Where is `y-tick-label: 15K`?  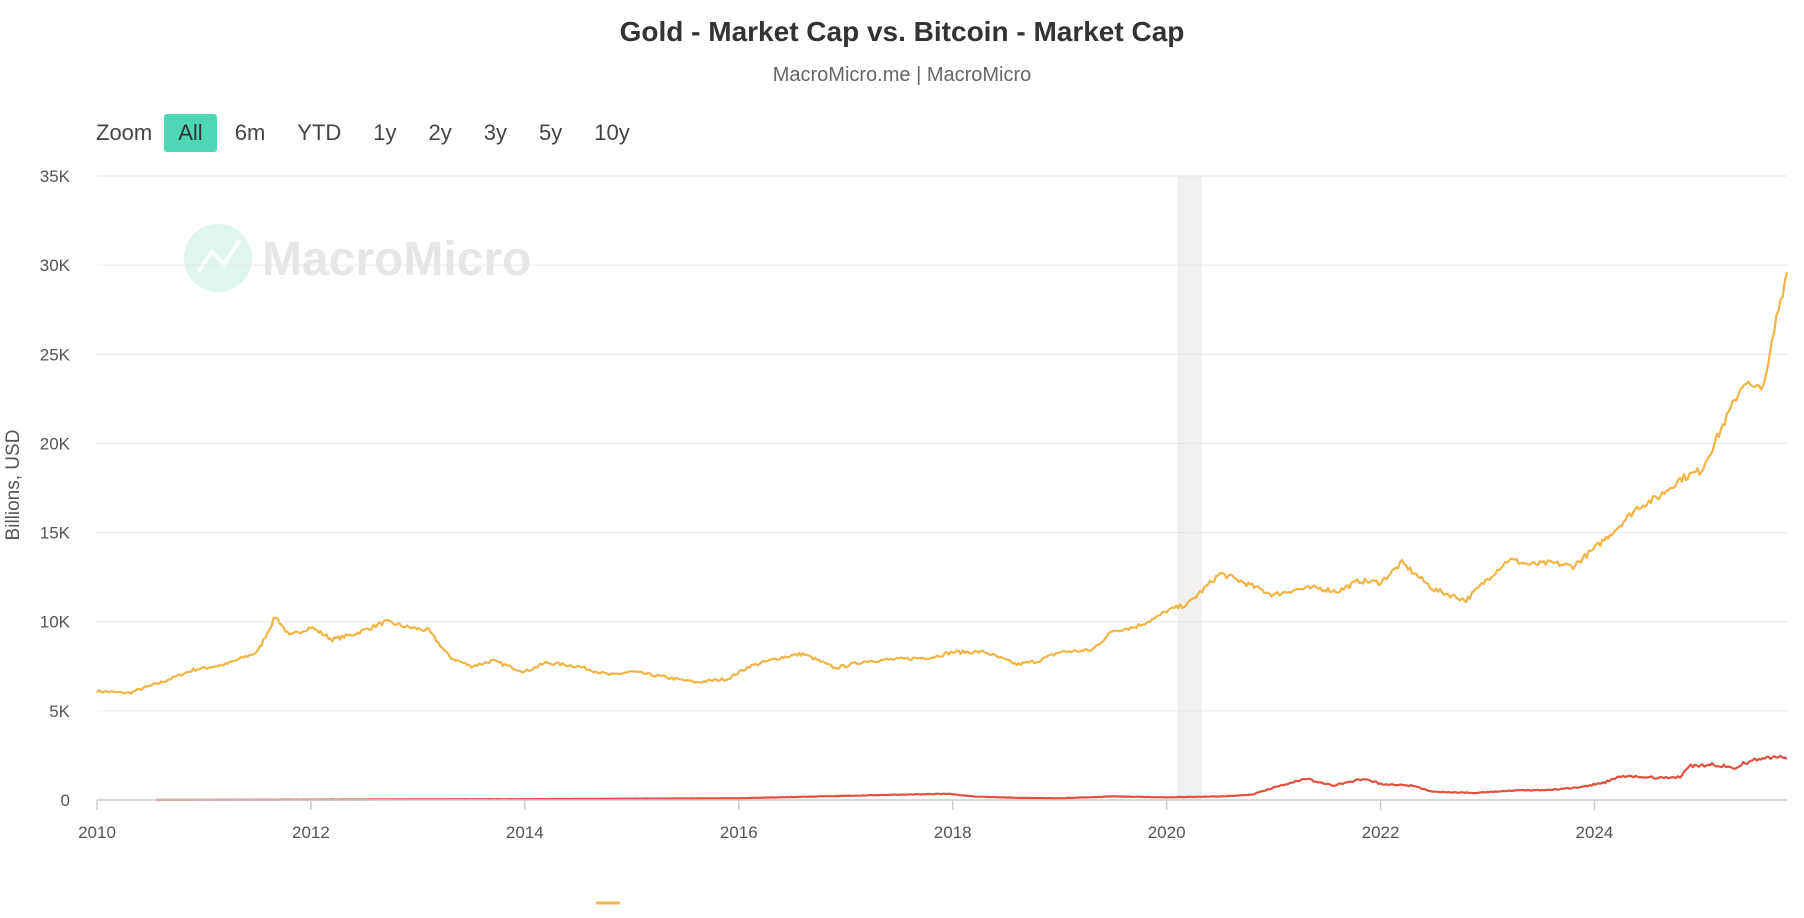 y-tick-label: 15K is located at coordinates (55, 533).